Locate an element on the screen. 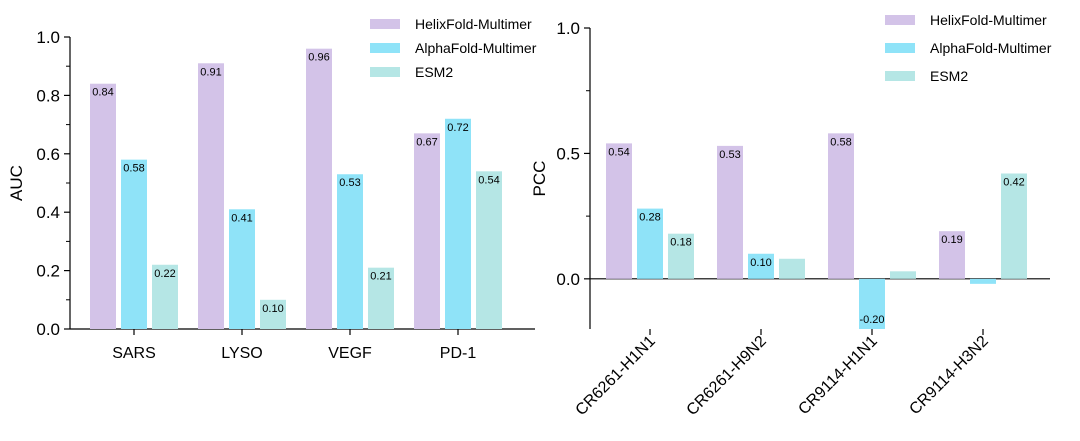 This screenshot has width=1080, height=441. y-tick-label: 0.8 is located at coordinates (48, 95).